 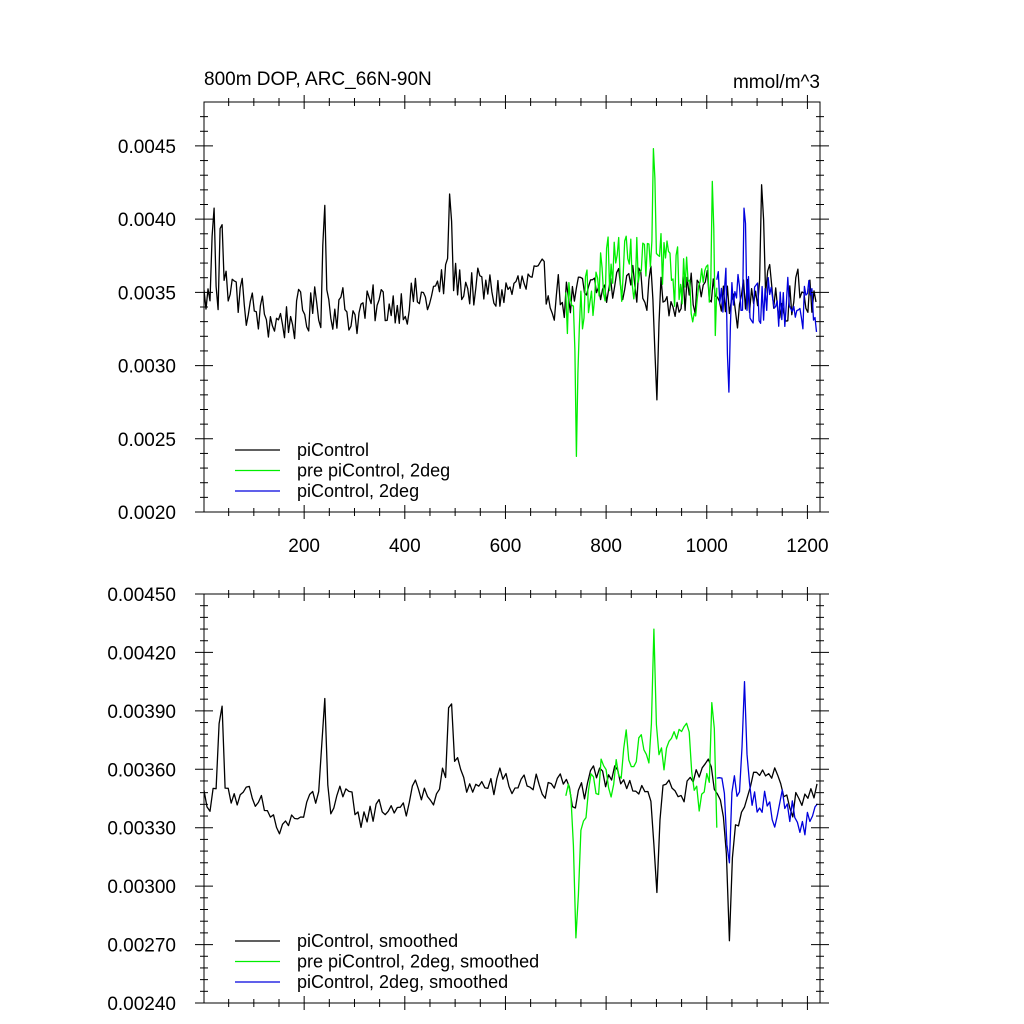 What do you see at coordinates (141, 595) in the screenshot?
I see `y-tick-label: 0.00450` at bounding box center [141, 595].